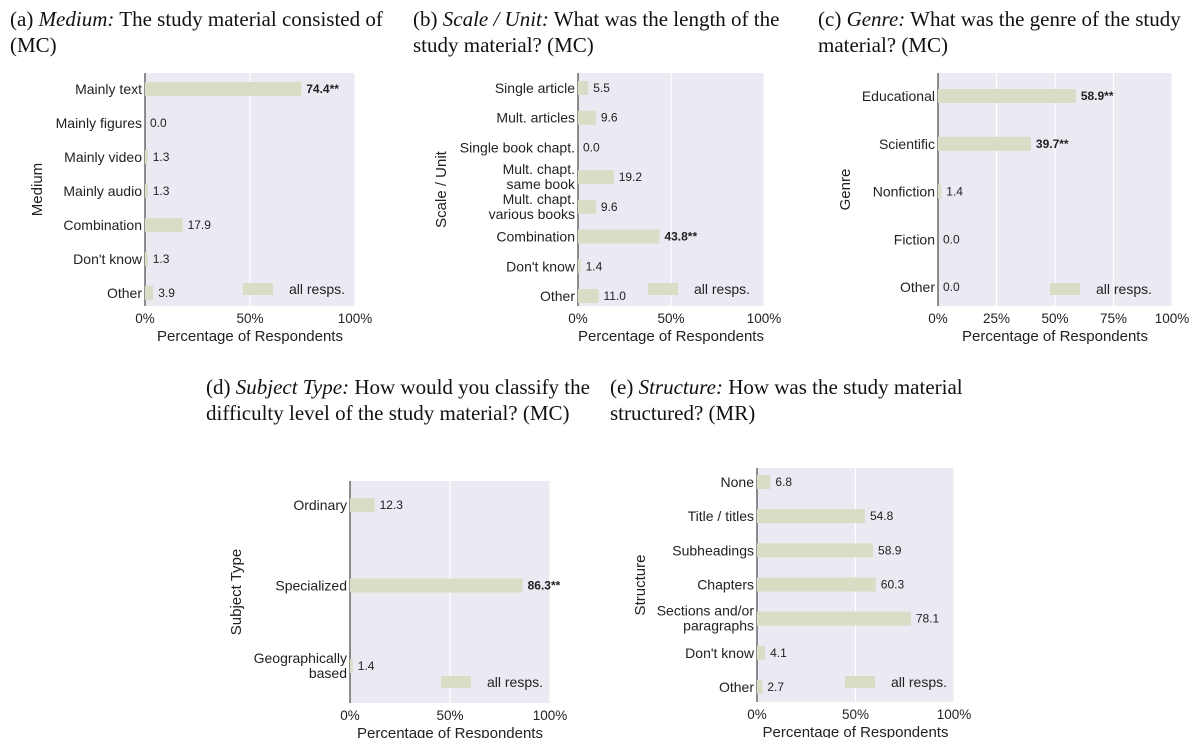 Image resolution: width=1202 pixels, height=738 pixels. Describe the element at coordinates (320, 505) in the screenshot. I see `category-label-d-0: Ordinary` at that location.